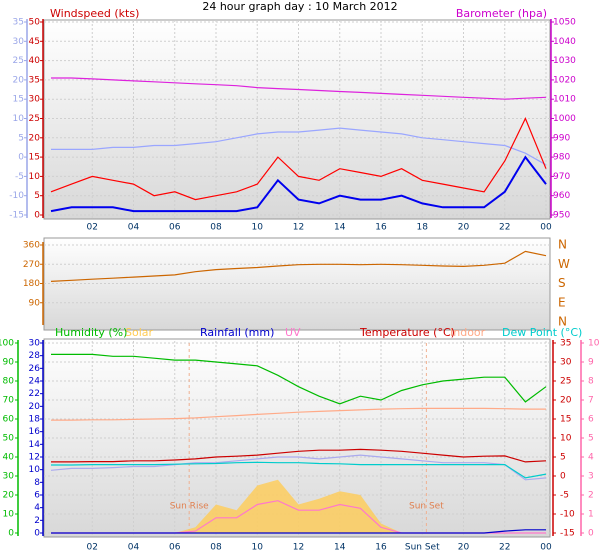 Image resolution: width=600 pixels, height=559 pixels. Describe the element at coordinates (298, 506) in the screenshot. I see `series-area` at that location.